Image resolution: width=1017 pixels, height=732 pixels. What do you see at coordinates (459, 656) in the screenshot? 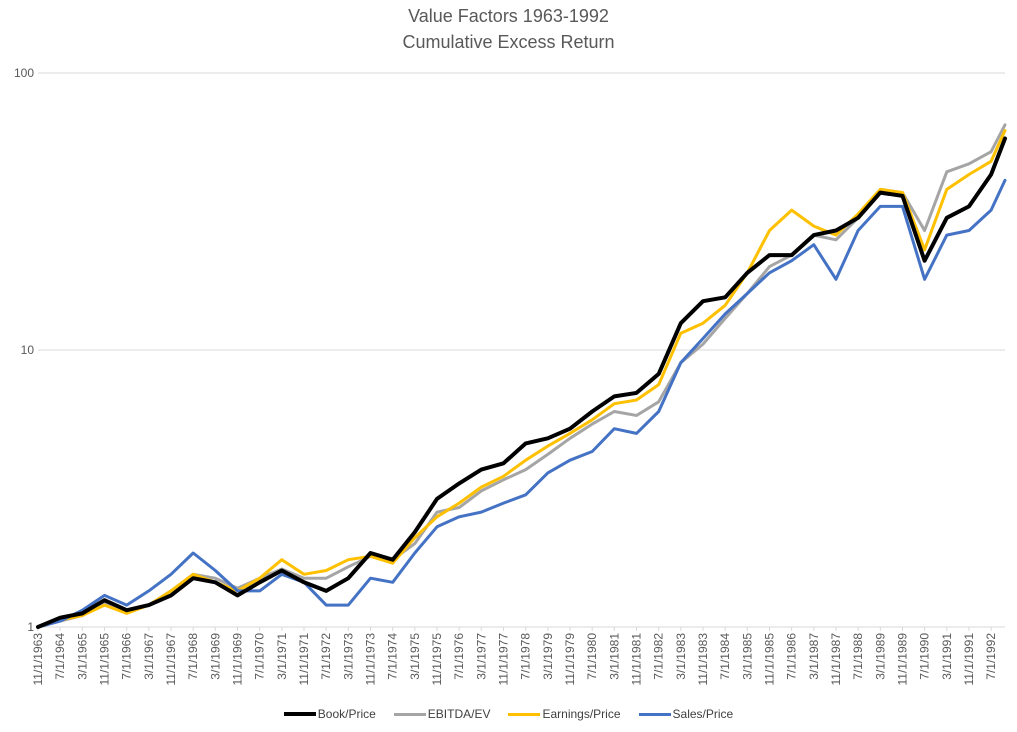
I see `x-tick-label: 7/1/1976` at bounding box center [459, 656].